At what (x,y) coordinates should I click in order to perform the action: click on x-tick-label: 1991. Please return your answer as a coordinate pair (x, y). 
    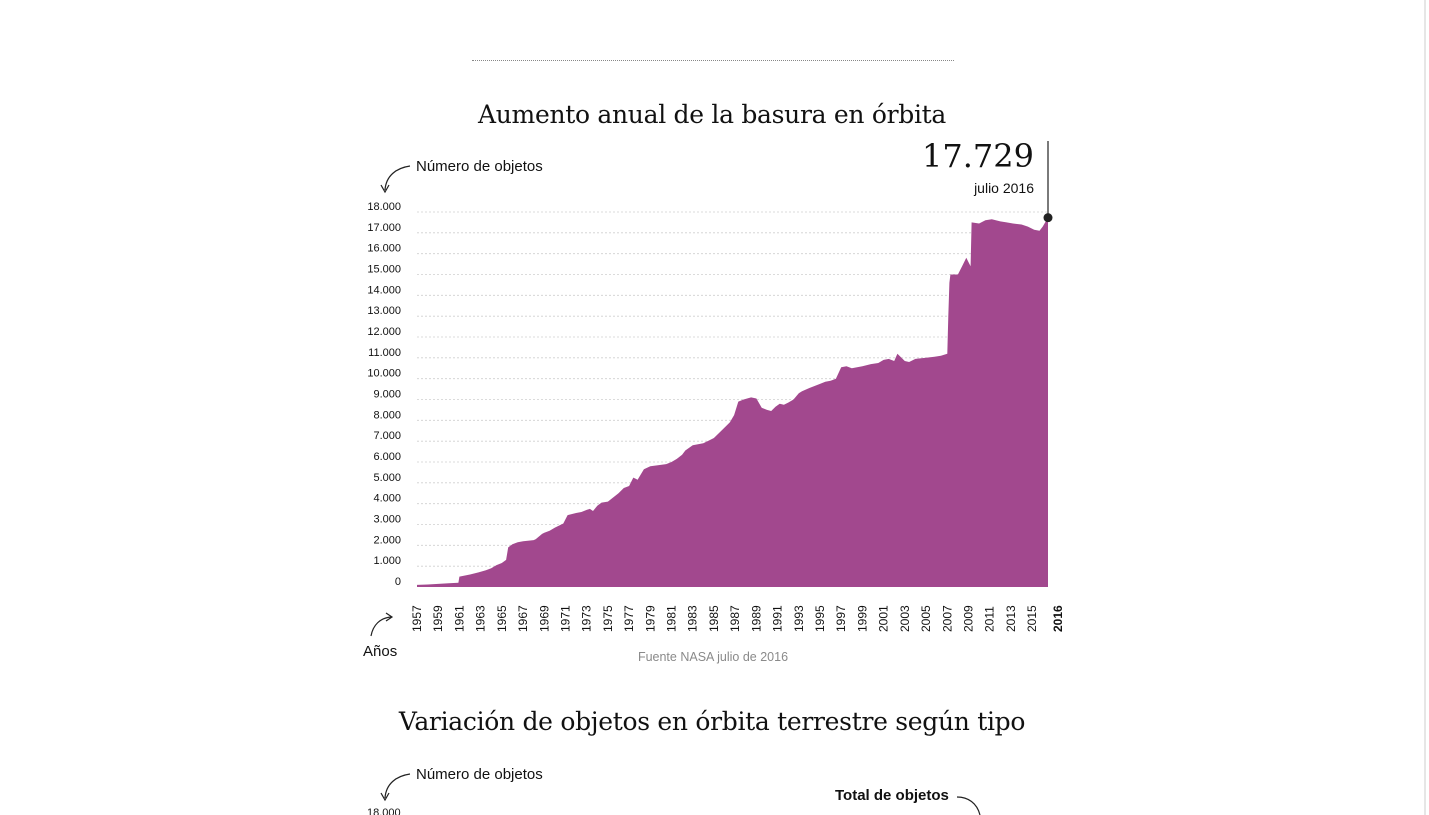
    Looking at the image, I should click on (778, 618).